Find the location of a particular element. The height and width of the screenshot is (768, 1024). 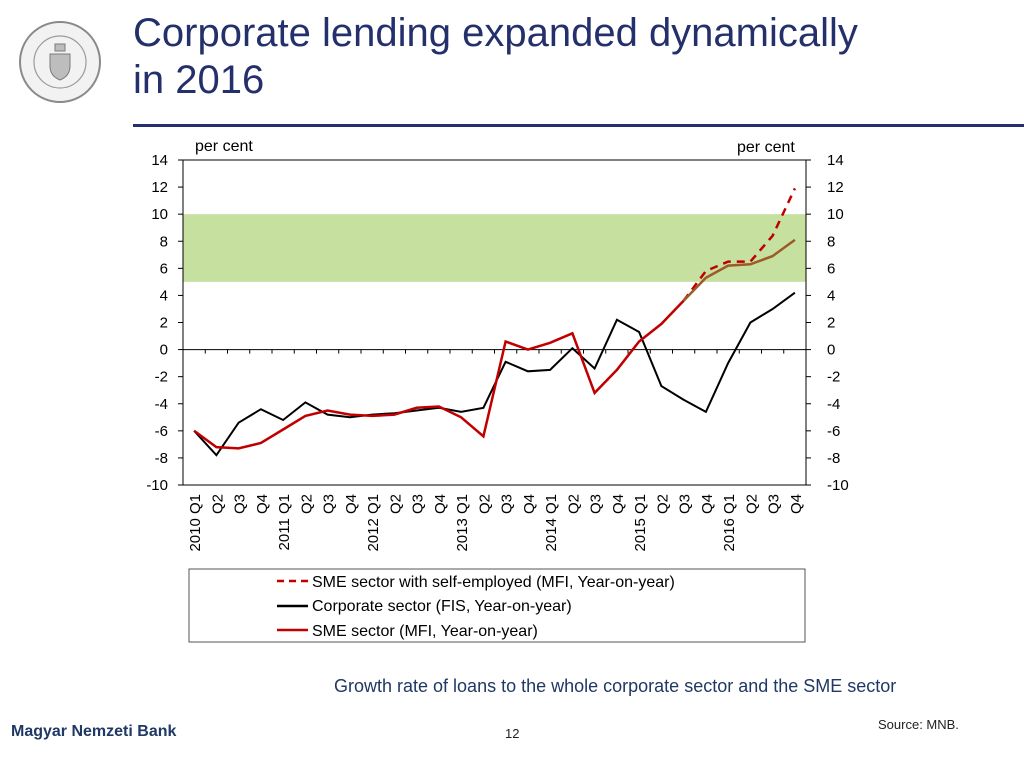

page-number: 12 is located at coordinates (512, 733).